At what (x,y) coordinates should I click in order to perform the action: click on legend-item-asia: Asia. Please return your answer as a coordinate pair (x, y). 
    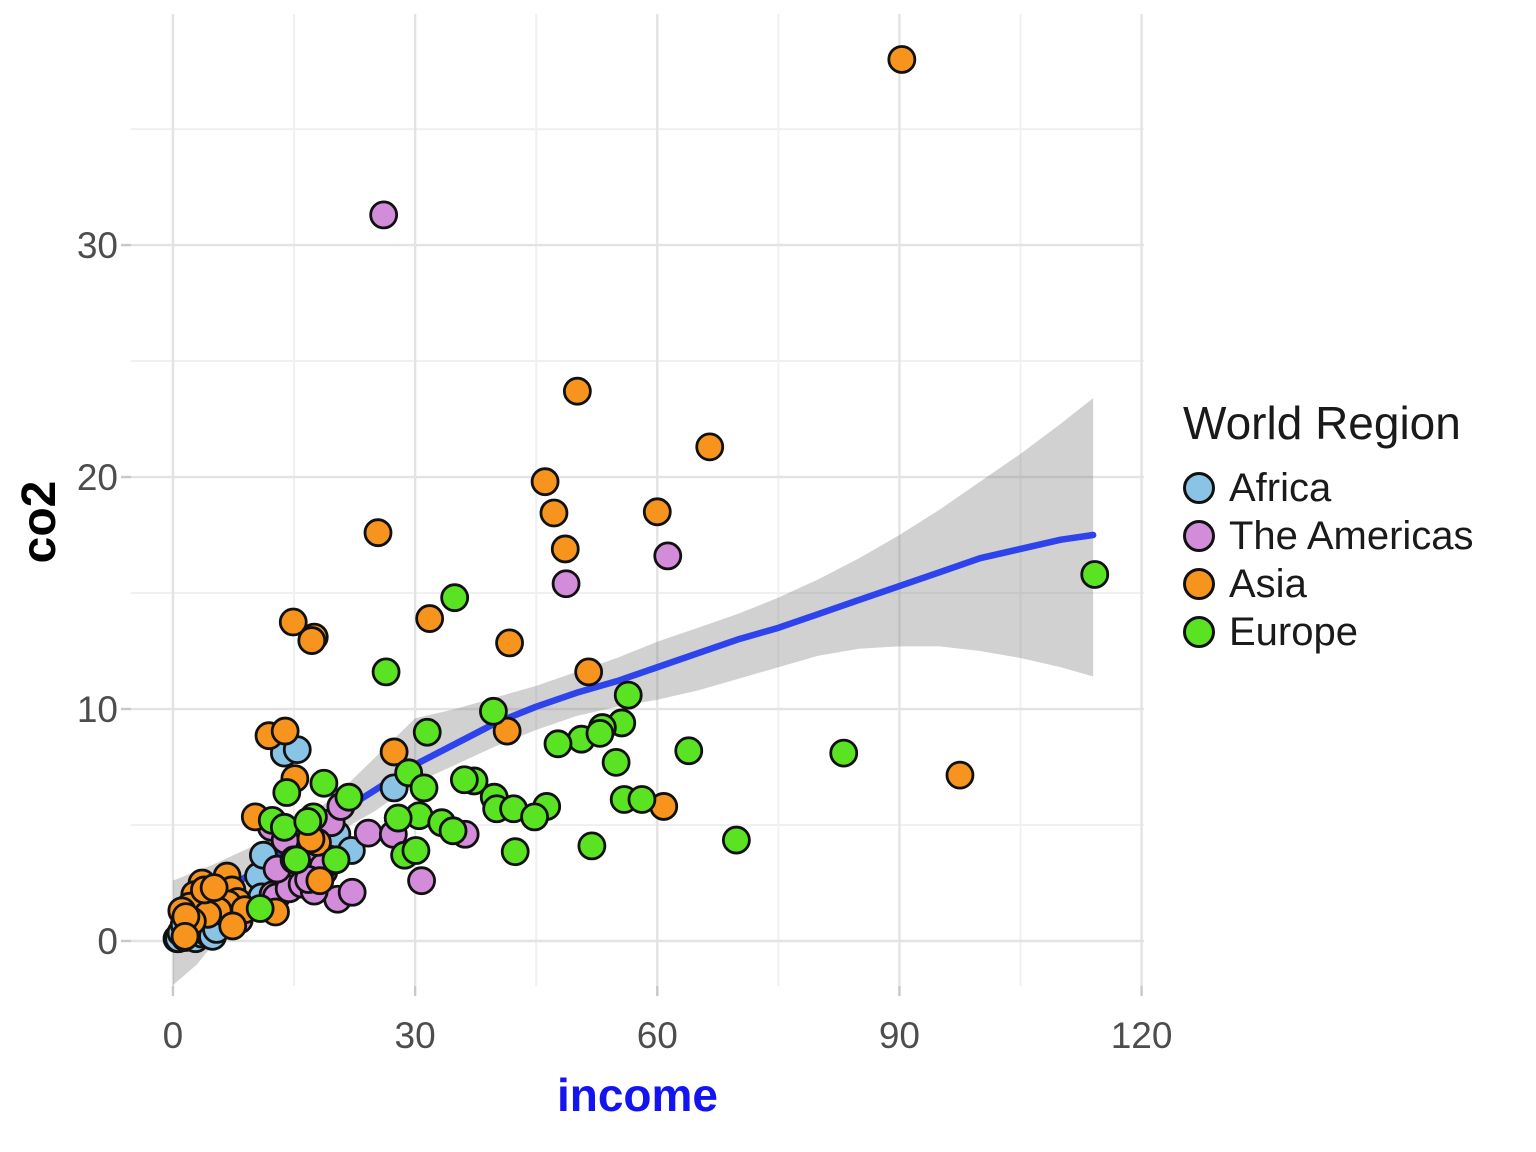
    Looking at the image, I should click on (1359, 584).